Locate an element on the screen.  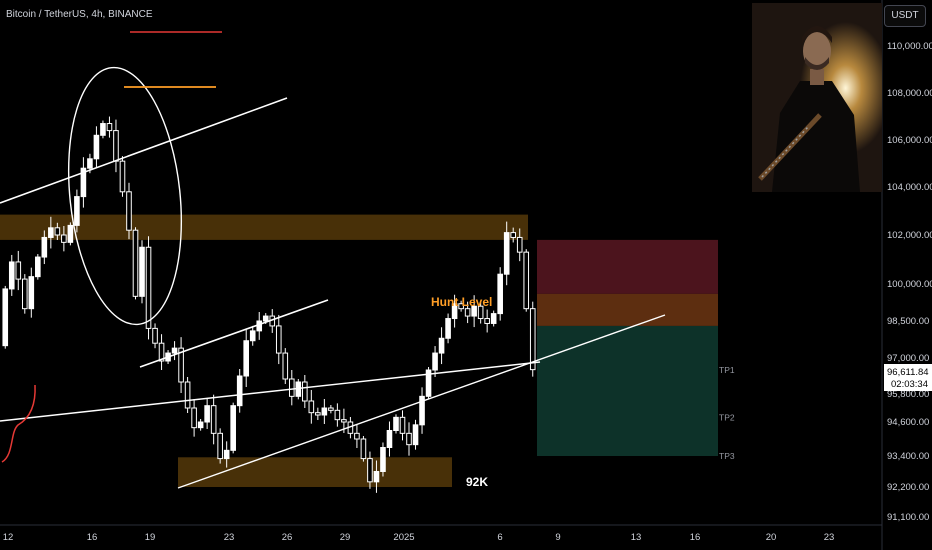
highlight-circle is located at coordinates (125, 196).